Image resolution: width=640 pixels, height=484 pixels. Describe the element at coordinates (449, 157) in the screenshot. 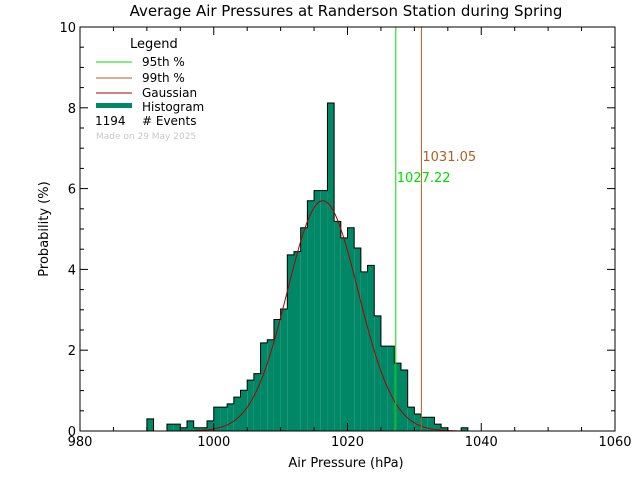

I see `percentile-label-99th: 1031.05` at that location.